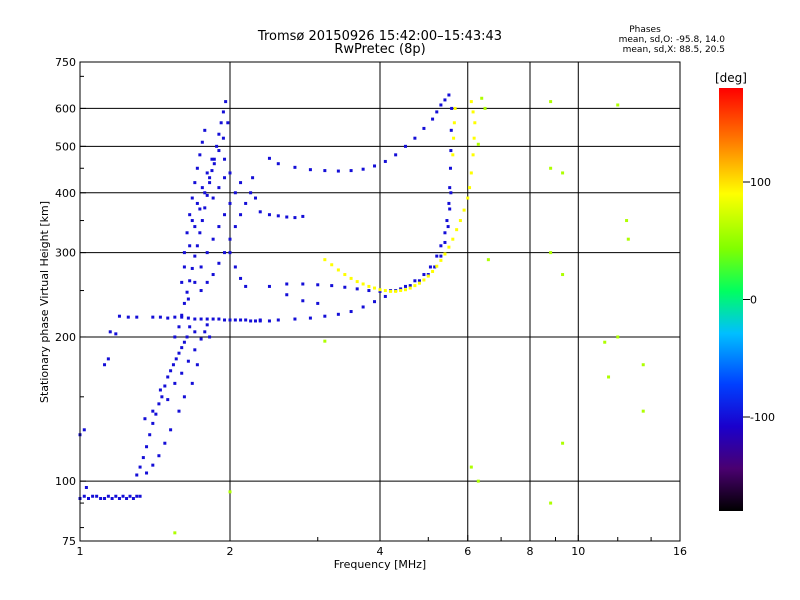  What do you see at coordinates (44, 302) in the screenshot?
I see `y-axis-label: Stationary phase Virtual Height [km]` at bounding box center [44, 302].